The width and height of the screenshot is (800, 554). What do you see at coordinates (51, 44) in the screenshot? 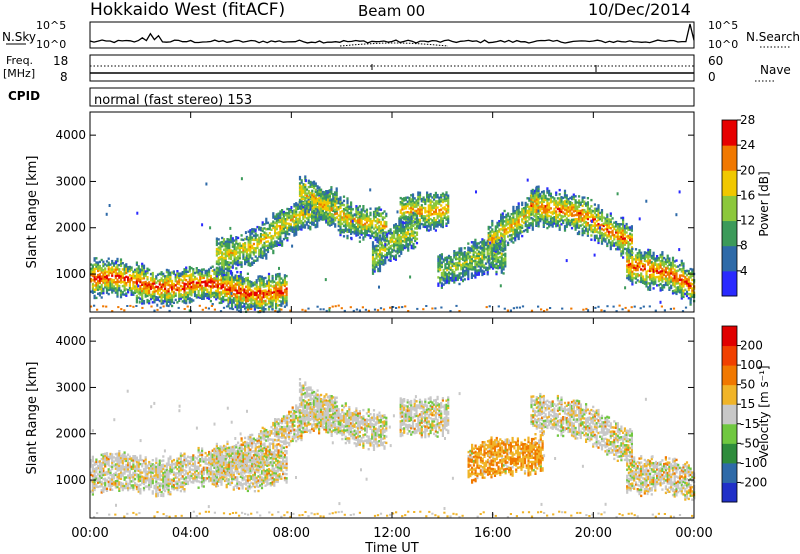
I see `noise-left-tick-bottom: 10^0` at bounding box center [51, 44].